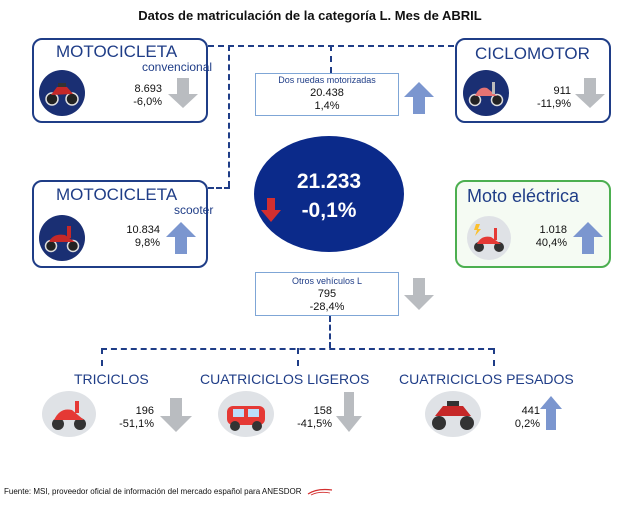  Describe the element at coordinates (246, 414) in the screenshot. I see `microcar-icon` at that location.